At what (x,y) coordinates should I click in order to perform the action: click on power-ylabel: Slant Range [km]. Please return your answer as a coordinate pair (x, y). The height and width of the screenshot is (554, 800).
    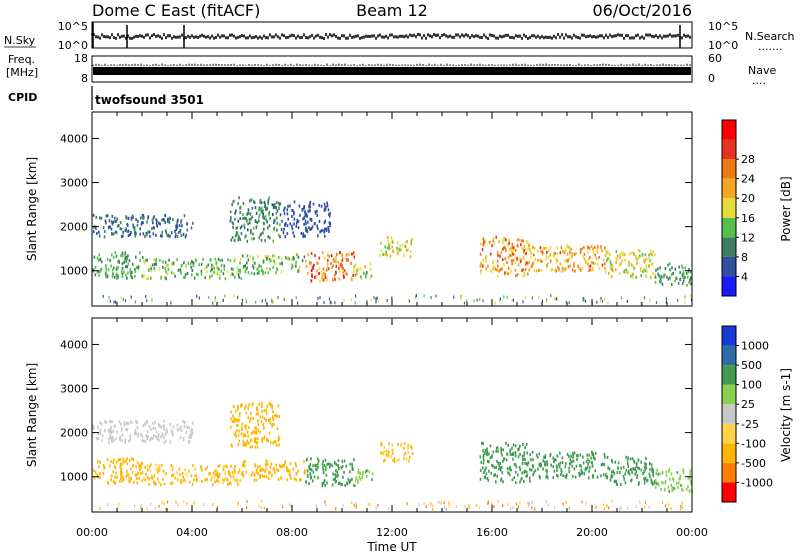
    Looking at the image, I should click on (32, 209).